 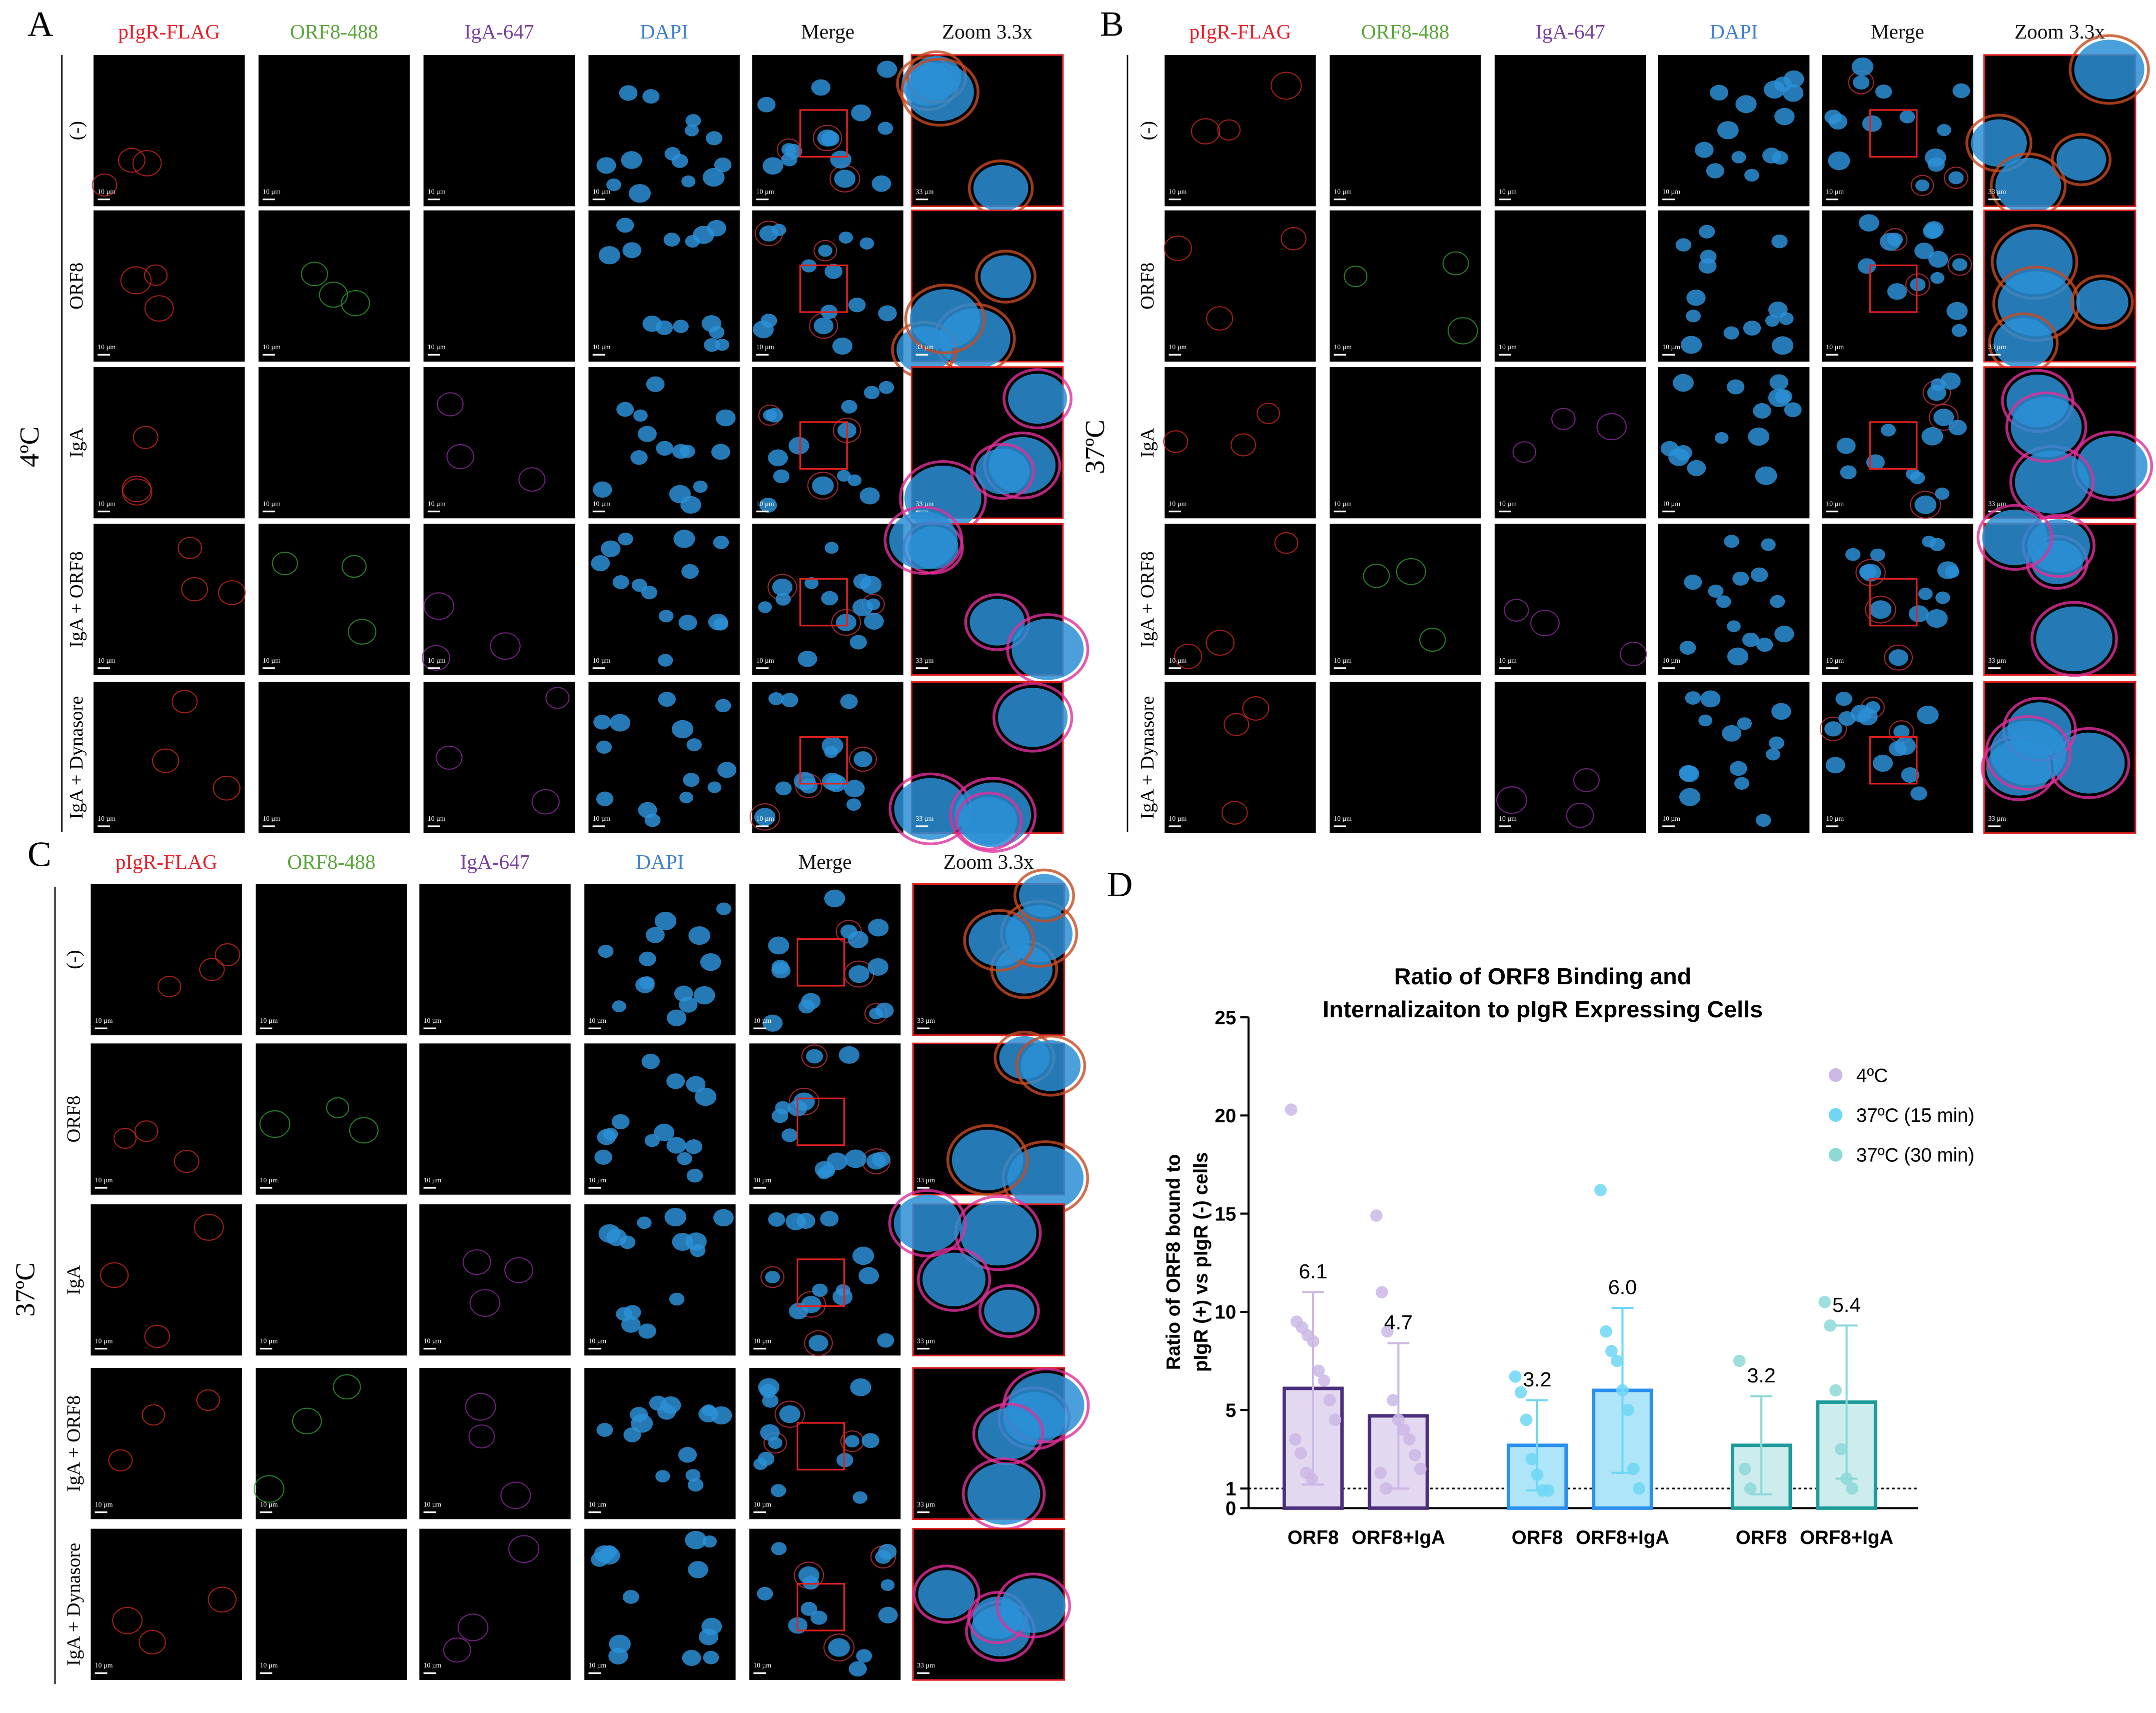 I want to click on row-label: IgA, so click(x=1147, y=443).